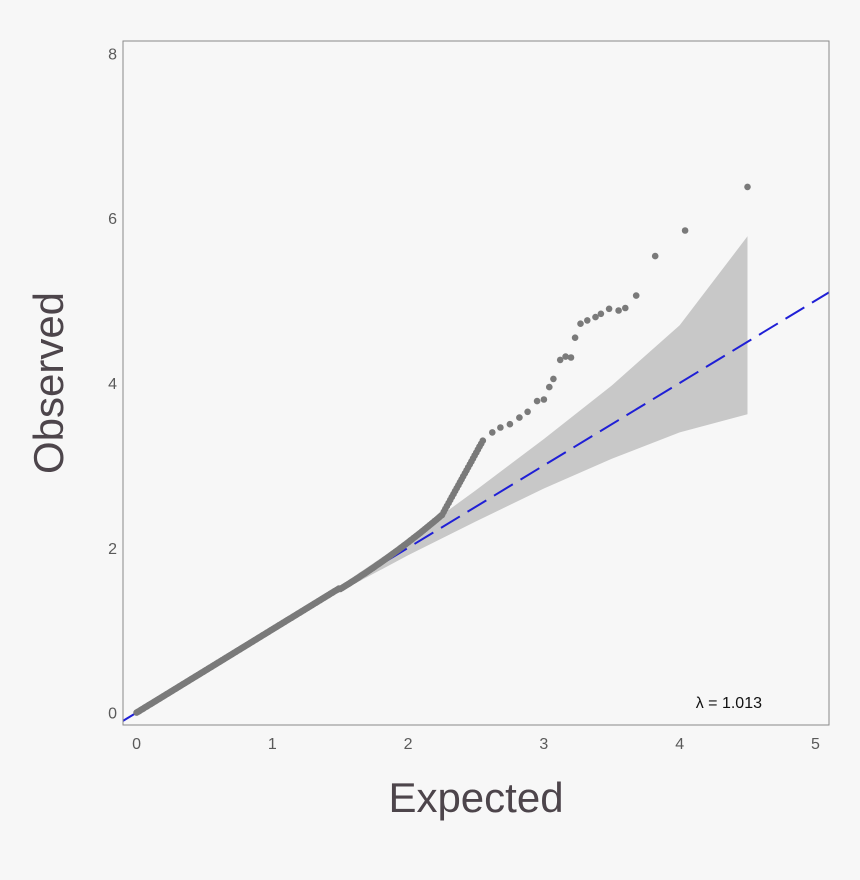 This screenshot has width=860, height=880. I want to click on y-tick-label: 2, so click(112, 549).